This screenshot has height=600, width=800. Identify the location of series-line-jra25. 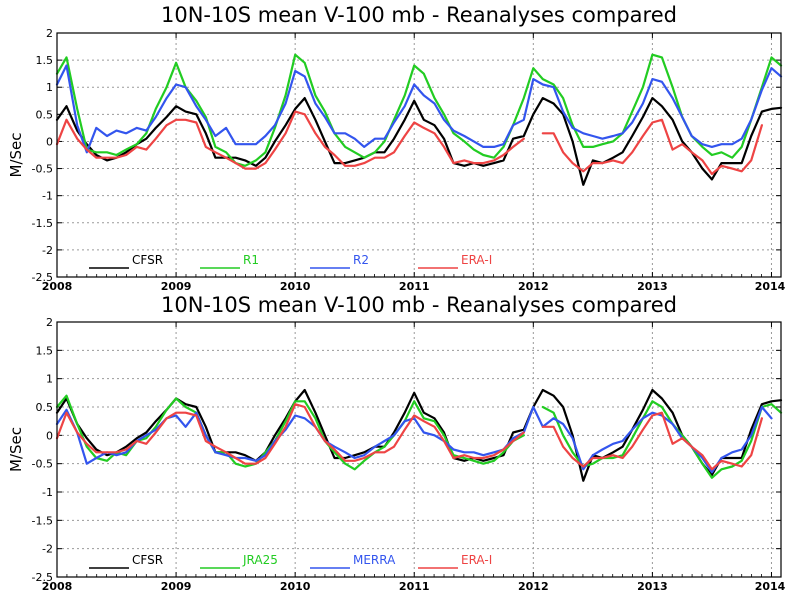
(419, 436).